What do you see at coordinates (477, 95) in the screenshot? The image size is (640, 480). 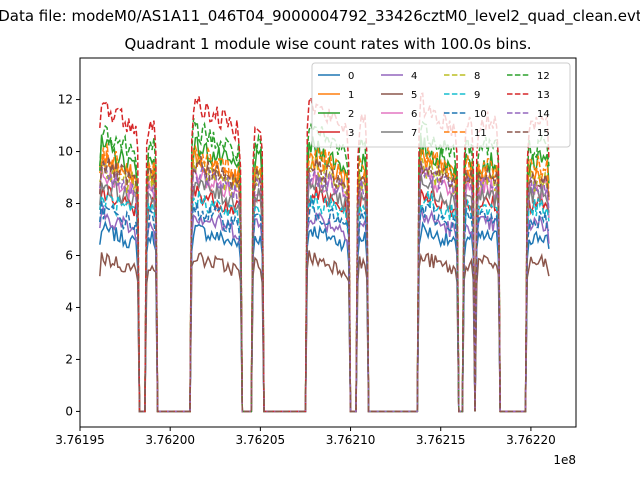 I see `legend-label: 9` at bounding box center [477, 95].